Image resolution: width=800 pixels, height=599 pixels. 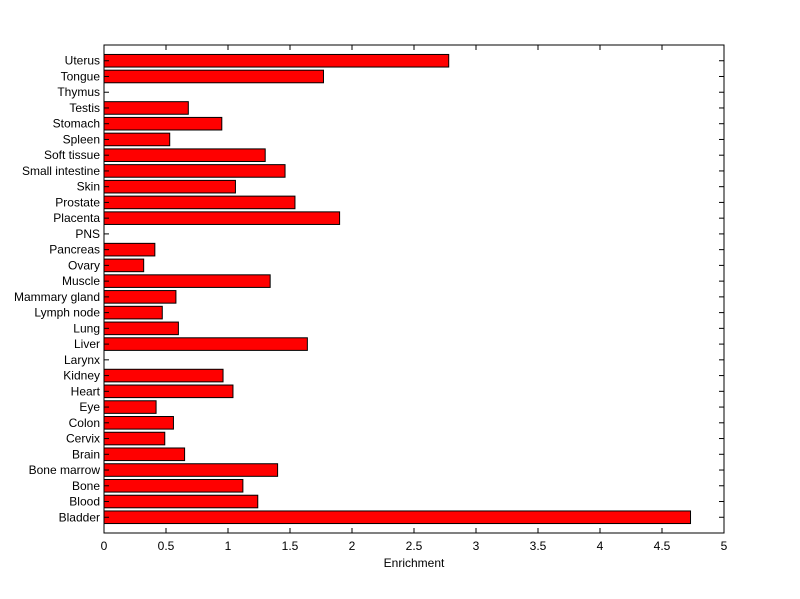 What do you see at coordinates (86, 328) in the screenshot?
I see `category-label-lung: Lung` at bounding box center [86, 328].